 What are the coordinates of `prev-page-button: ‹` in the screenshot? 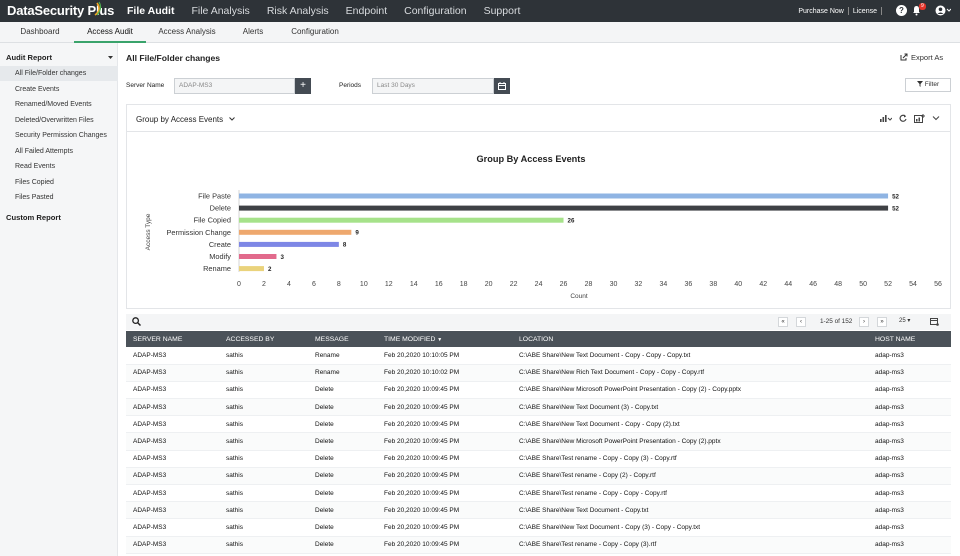 It's located at (801, 322).